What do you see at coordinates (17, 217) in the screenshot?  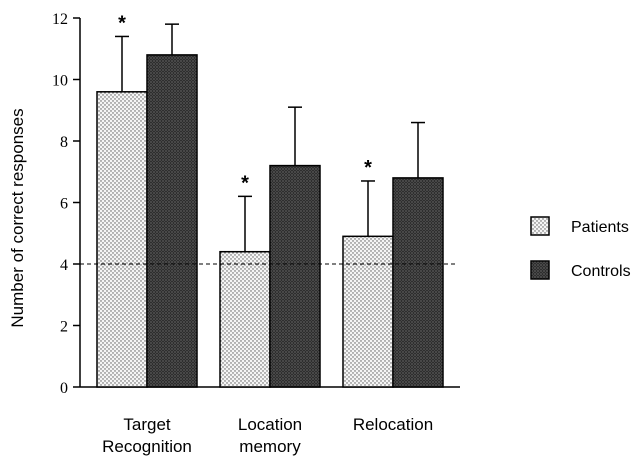 I see `y-axis-title: Number of correct responses` at bounding box center [17, 217].